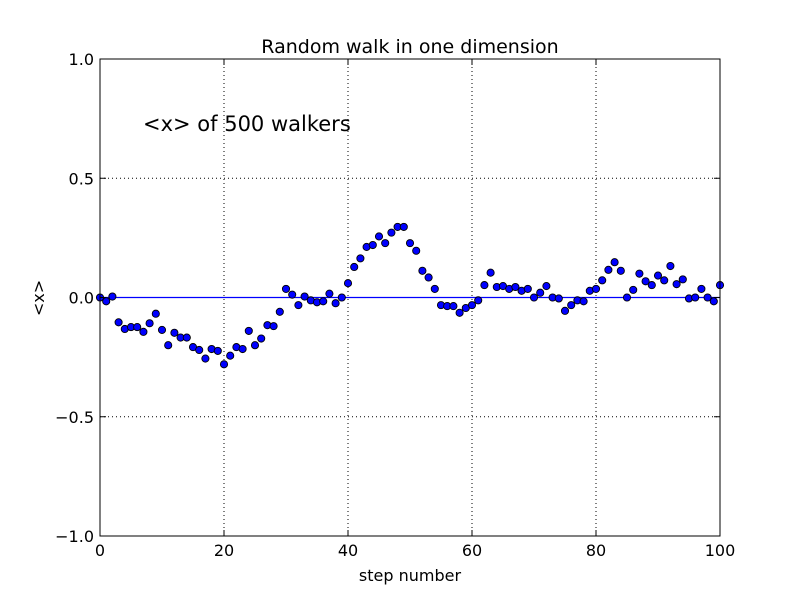 Image resolution: width=800 pixels, height=596 pixels. What do you see at coordinates (81, 178) in the screenshot?
I see `y-tick-label: 0.5` at bounding box center [81, 178].